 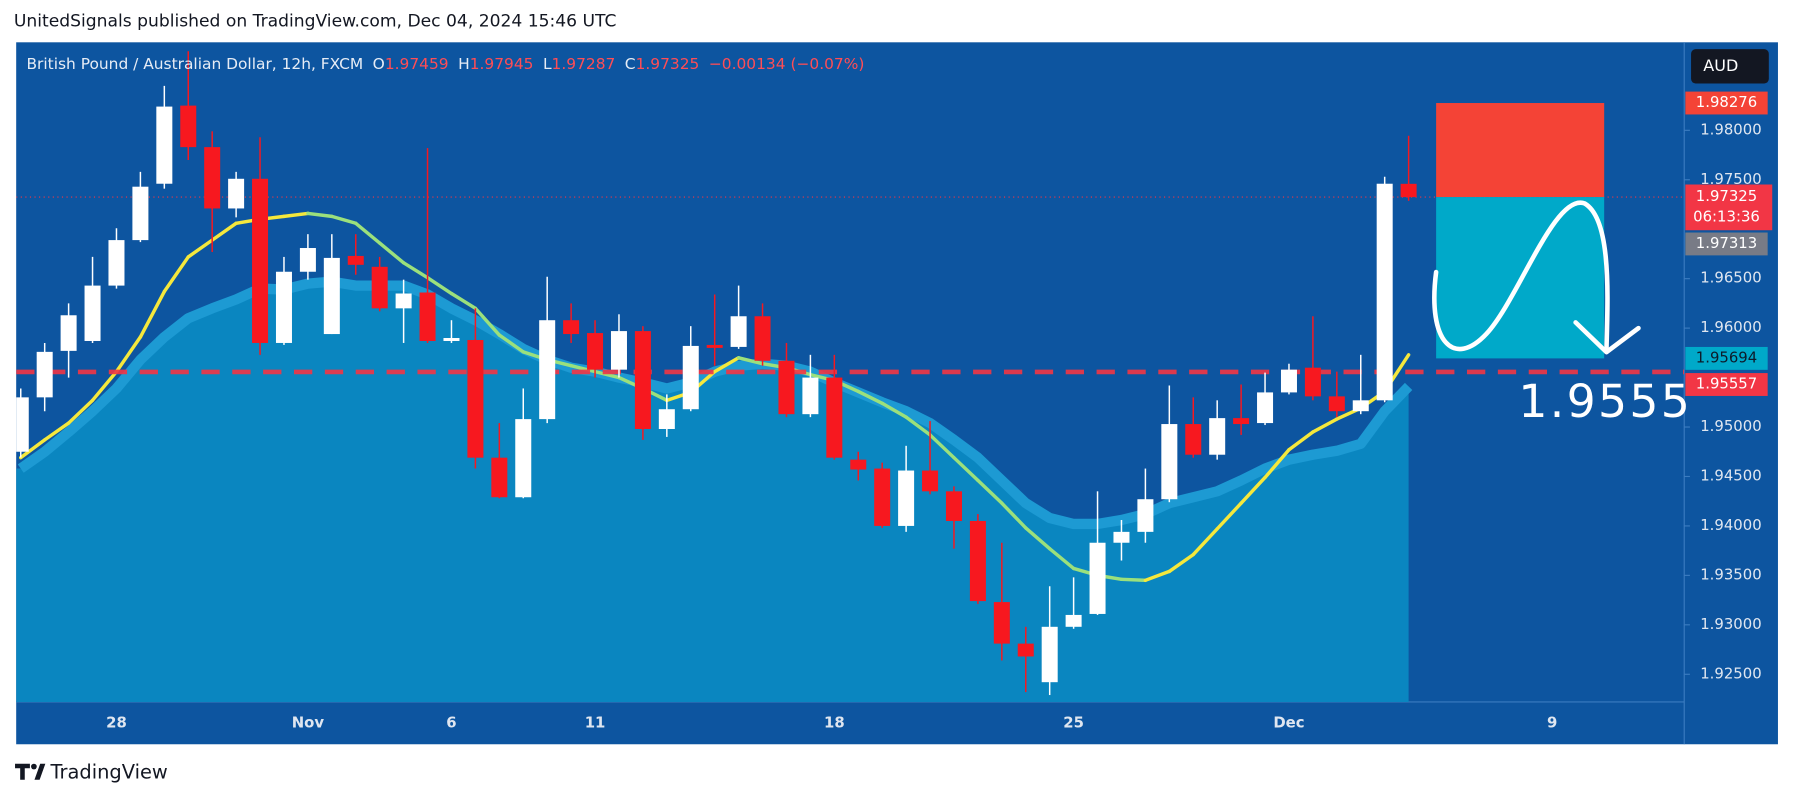 What do you see at coordinates (1726, 217) in the screenshot?
I see `countdown-label: 06:13:36` at bounding box center [1726, 217].